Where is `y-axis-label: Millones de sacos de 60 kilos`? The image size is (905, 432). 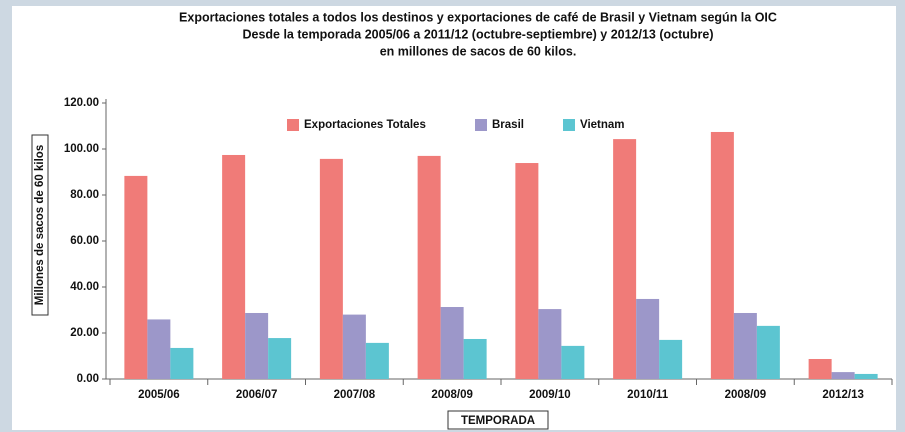
y-axis-label: Millones de sacos de 60 kilos is located at coordinates (40, 225).